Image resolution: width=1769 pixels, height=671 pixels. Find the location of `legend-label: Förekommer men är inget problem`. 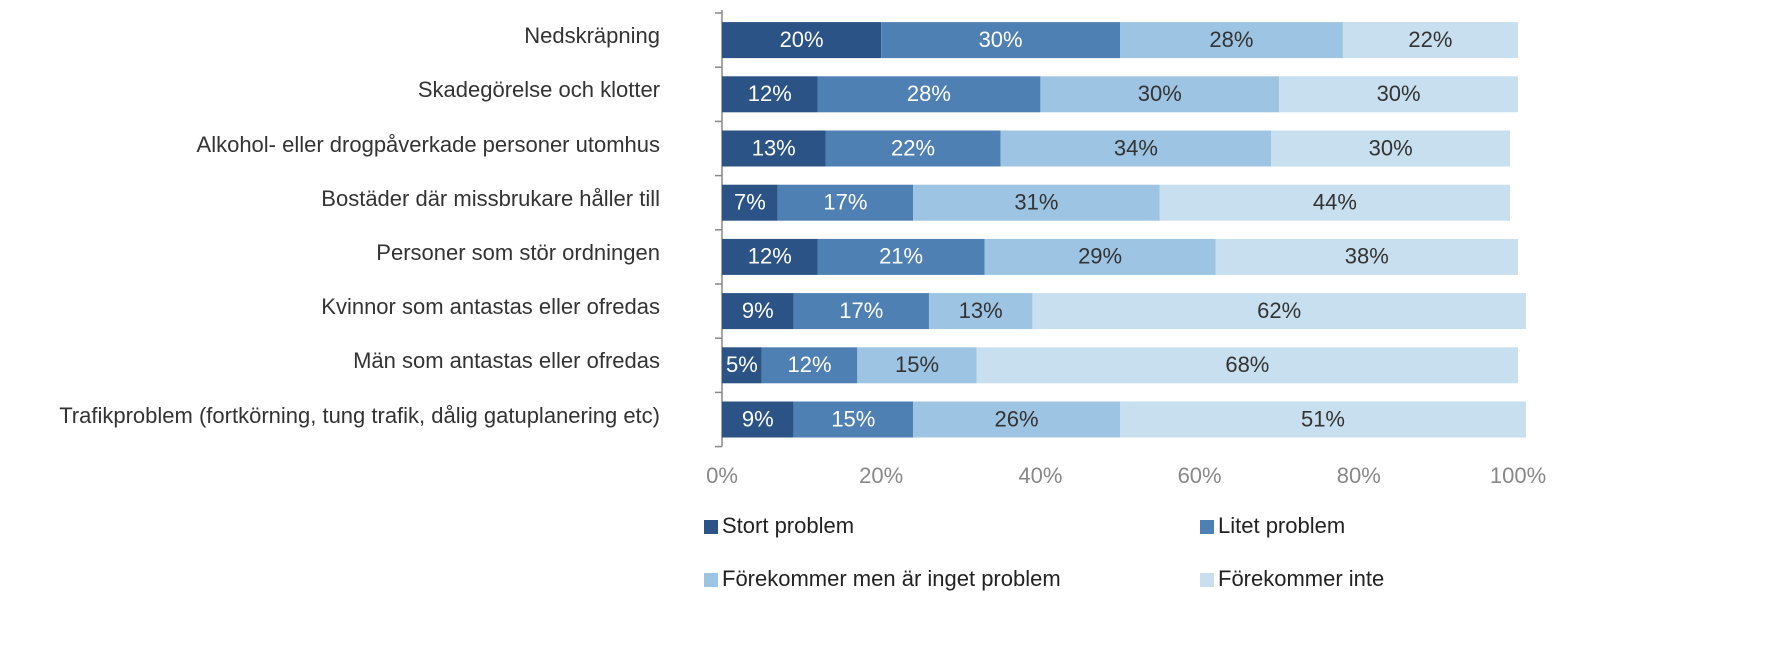

legend-label: Förekommer men är inget problem is located at coordinates (891, 578).